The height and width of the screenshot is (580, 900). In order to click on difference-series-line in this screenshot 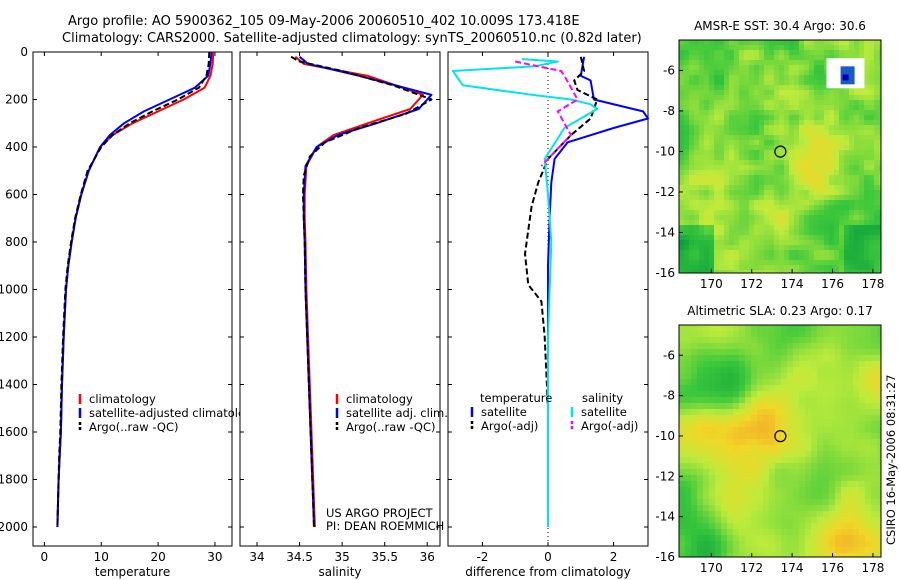, I will do `click(546, 113)`.